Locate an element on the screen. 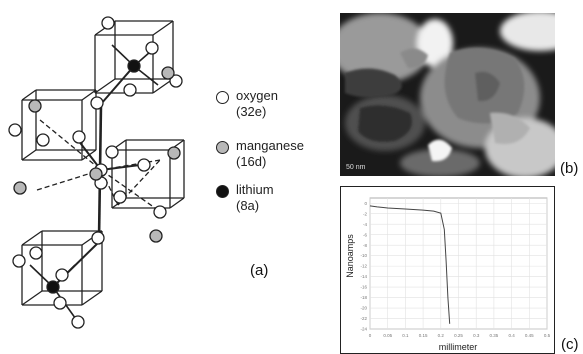 The width and height of the screenshot is (583, 354). panel-label-a: (a) is located at coordinates (259, 270).